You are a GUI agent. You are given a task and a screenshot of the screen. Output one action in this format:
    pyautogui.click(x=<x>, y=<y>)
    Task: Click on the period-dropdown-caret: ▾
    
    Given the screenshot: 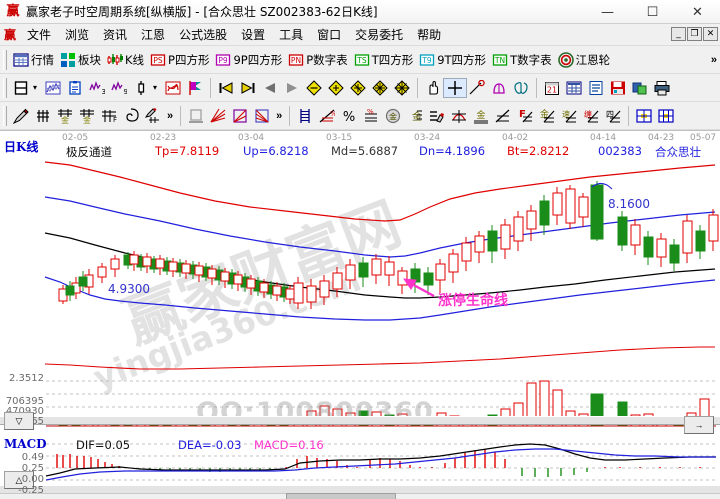 What is the action you would take?
    pyautogui.click(x=35, y=87)
    